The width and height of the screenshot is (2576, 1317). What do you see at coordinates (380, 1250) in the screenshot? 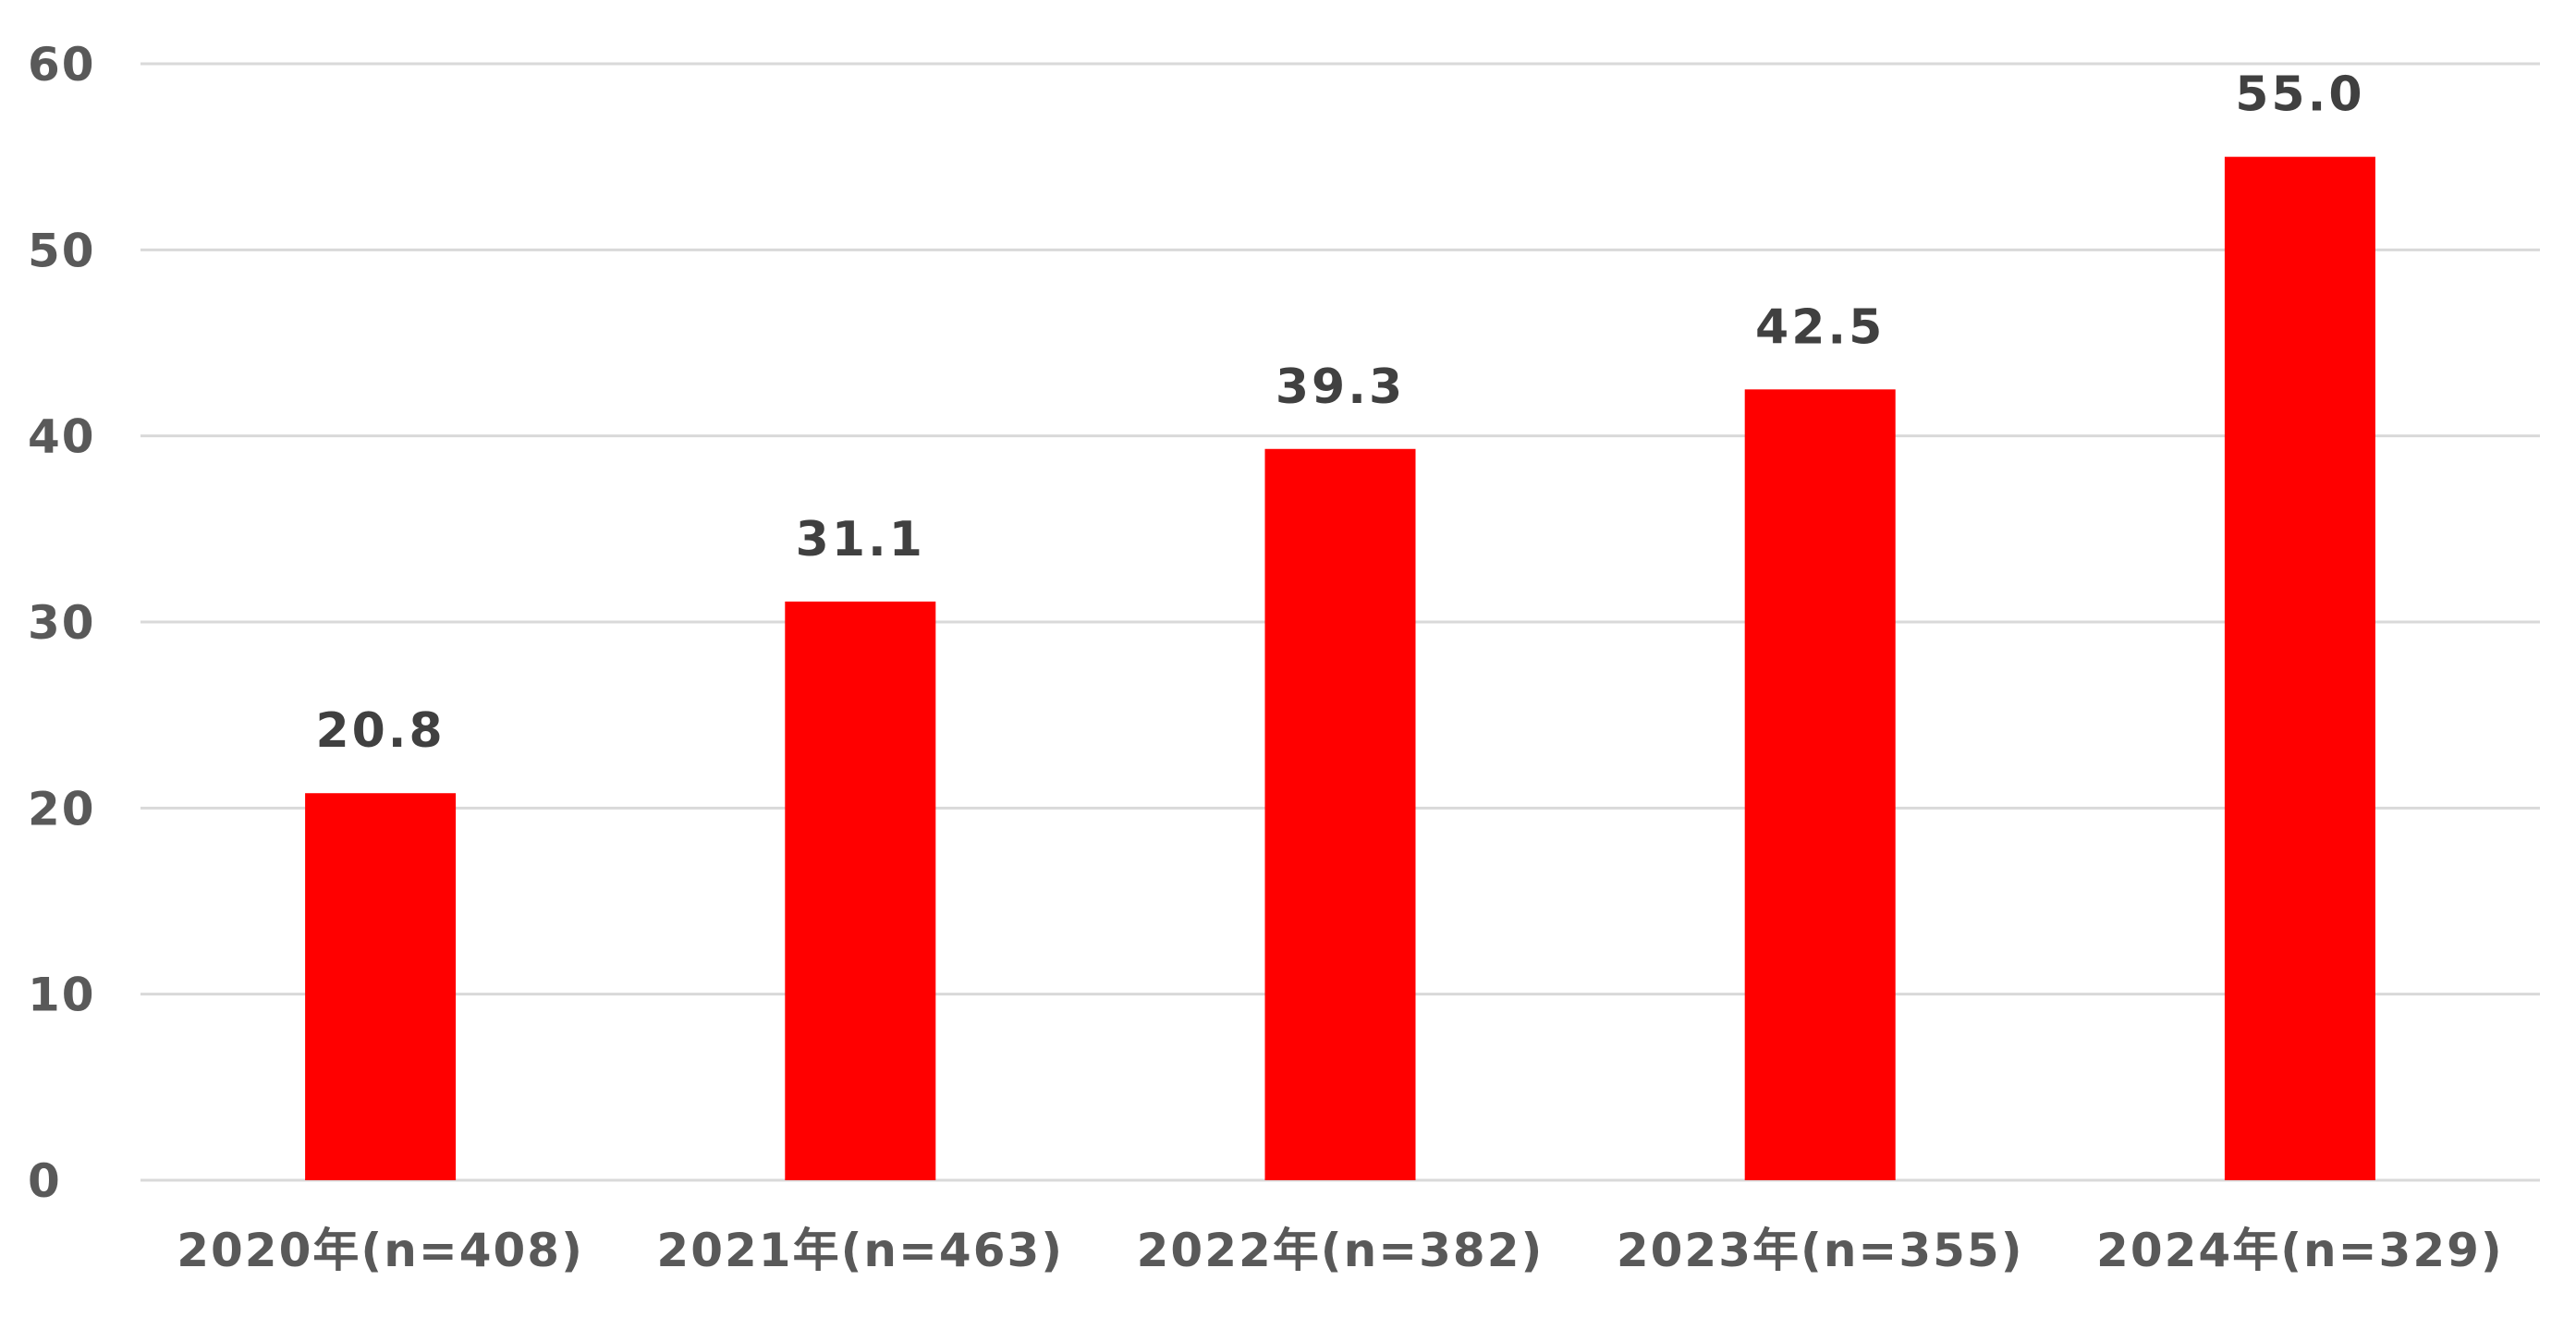
I see `x-tick-label: 2020年(n=408)` at bounding box center [380, 1250].